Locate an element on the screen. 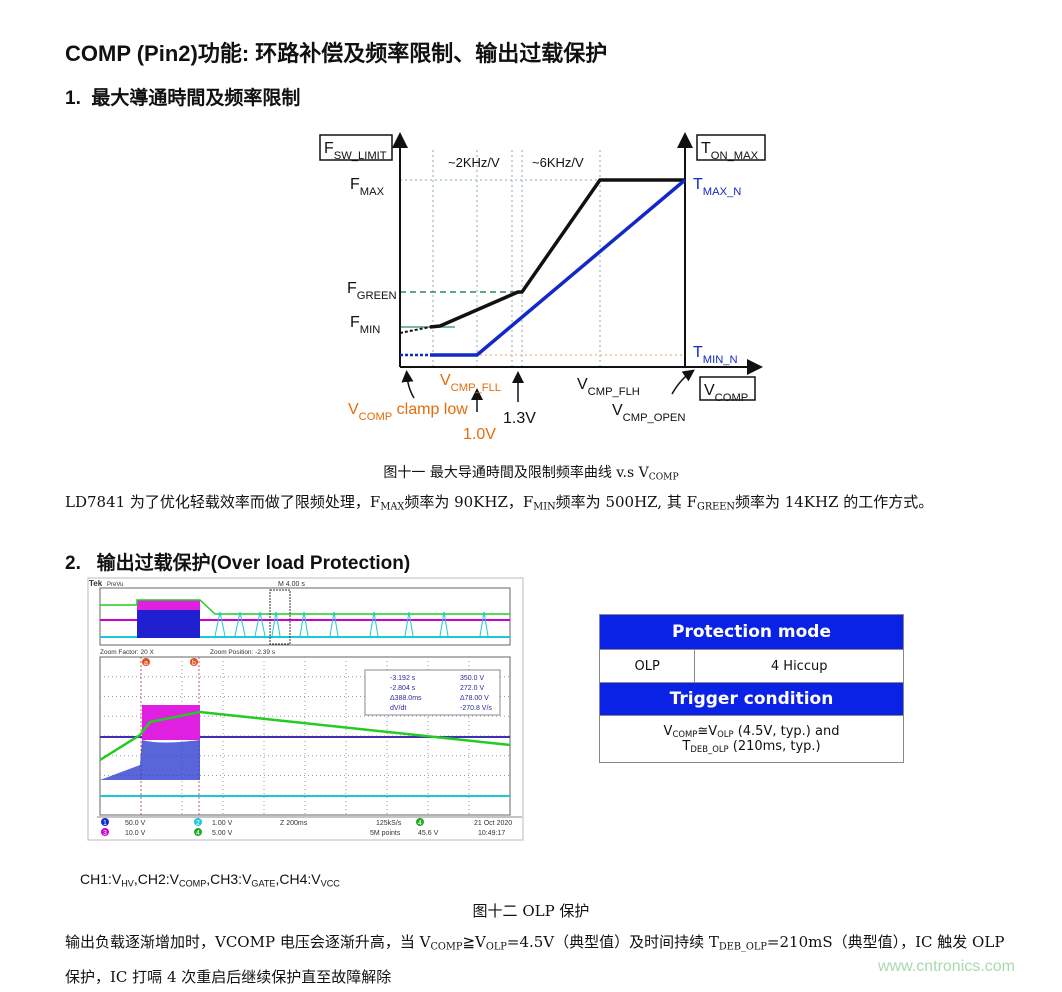 This screenshot has height=992, width=1062. annotation: ~2KHz/V is located at coordinates (474, 162).